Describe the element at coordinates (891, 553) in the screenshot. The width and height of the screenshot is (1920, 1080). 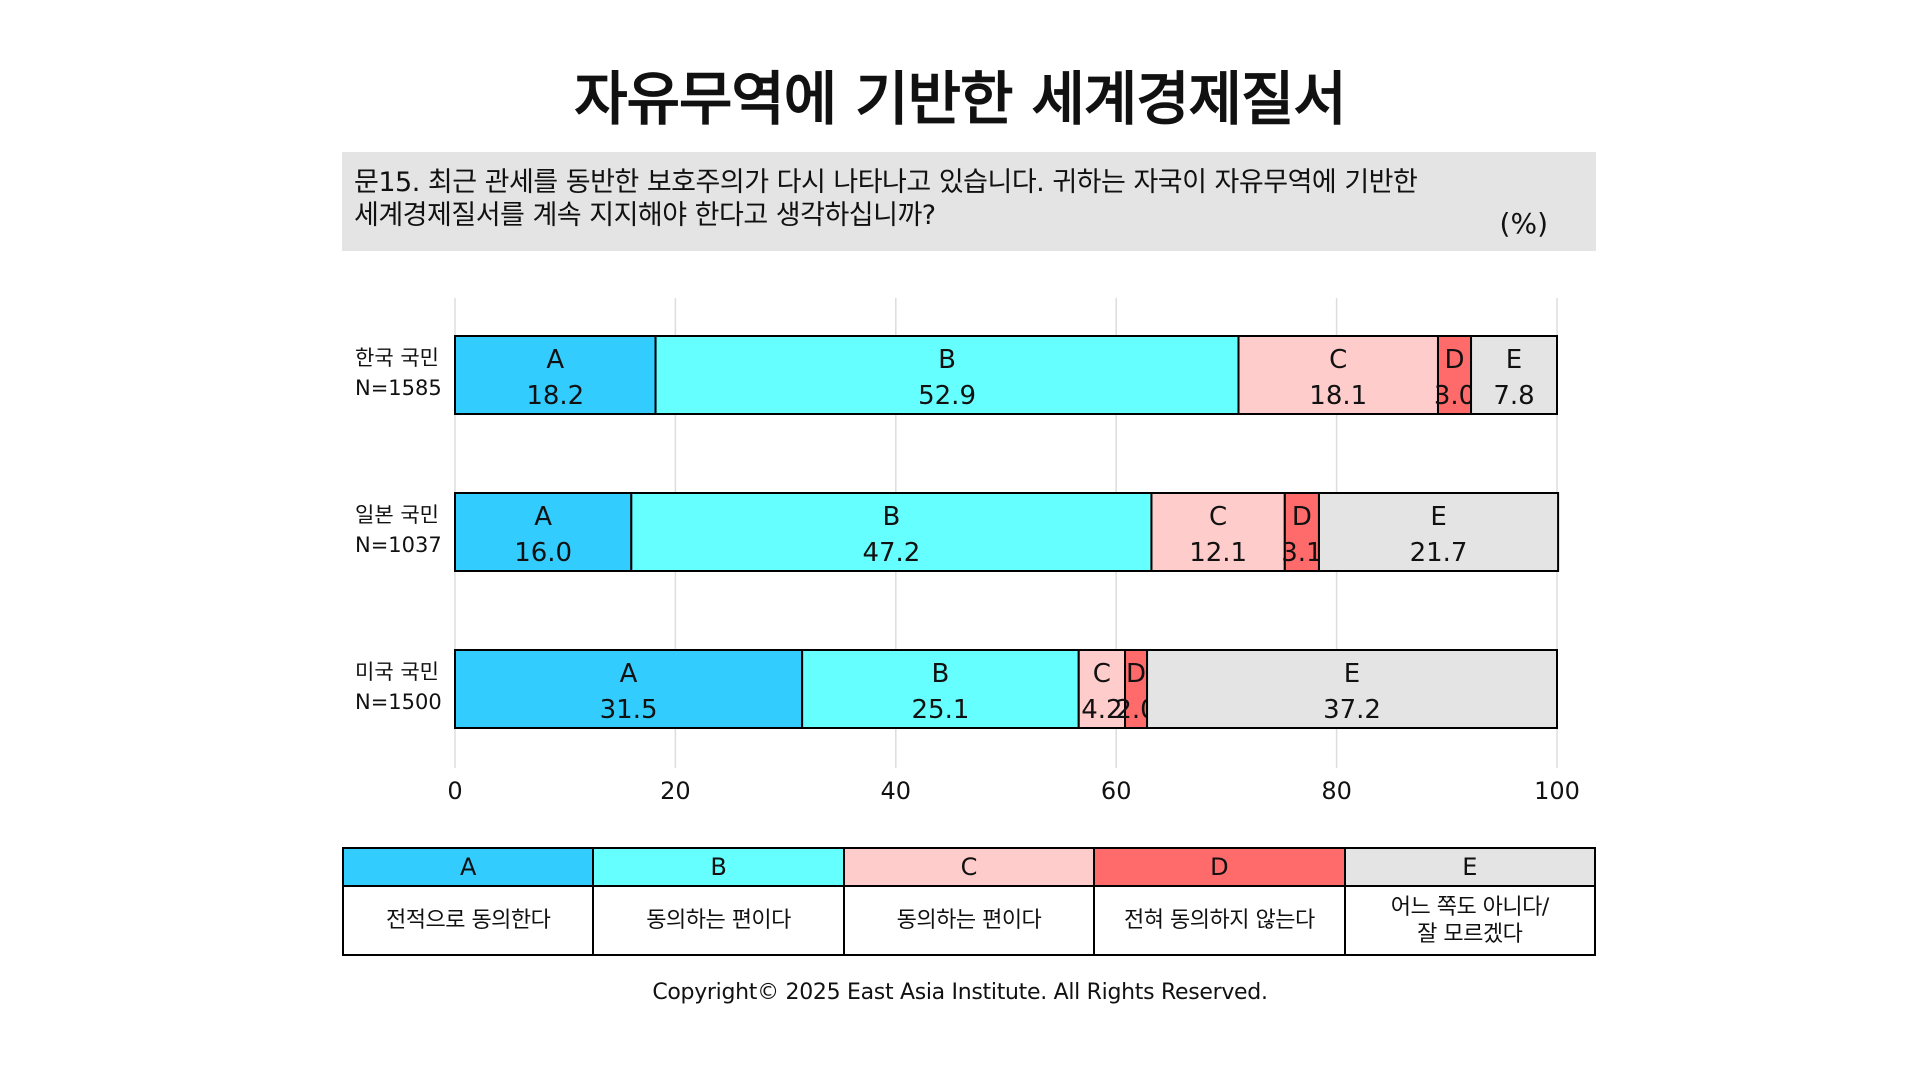
I see `segment-value-label: 47.2` at that location.